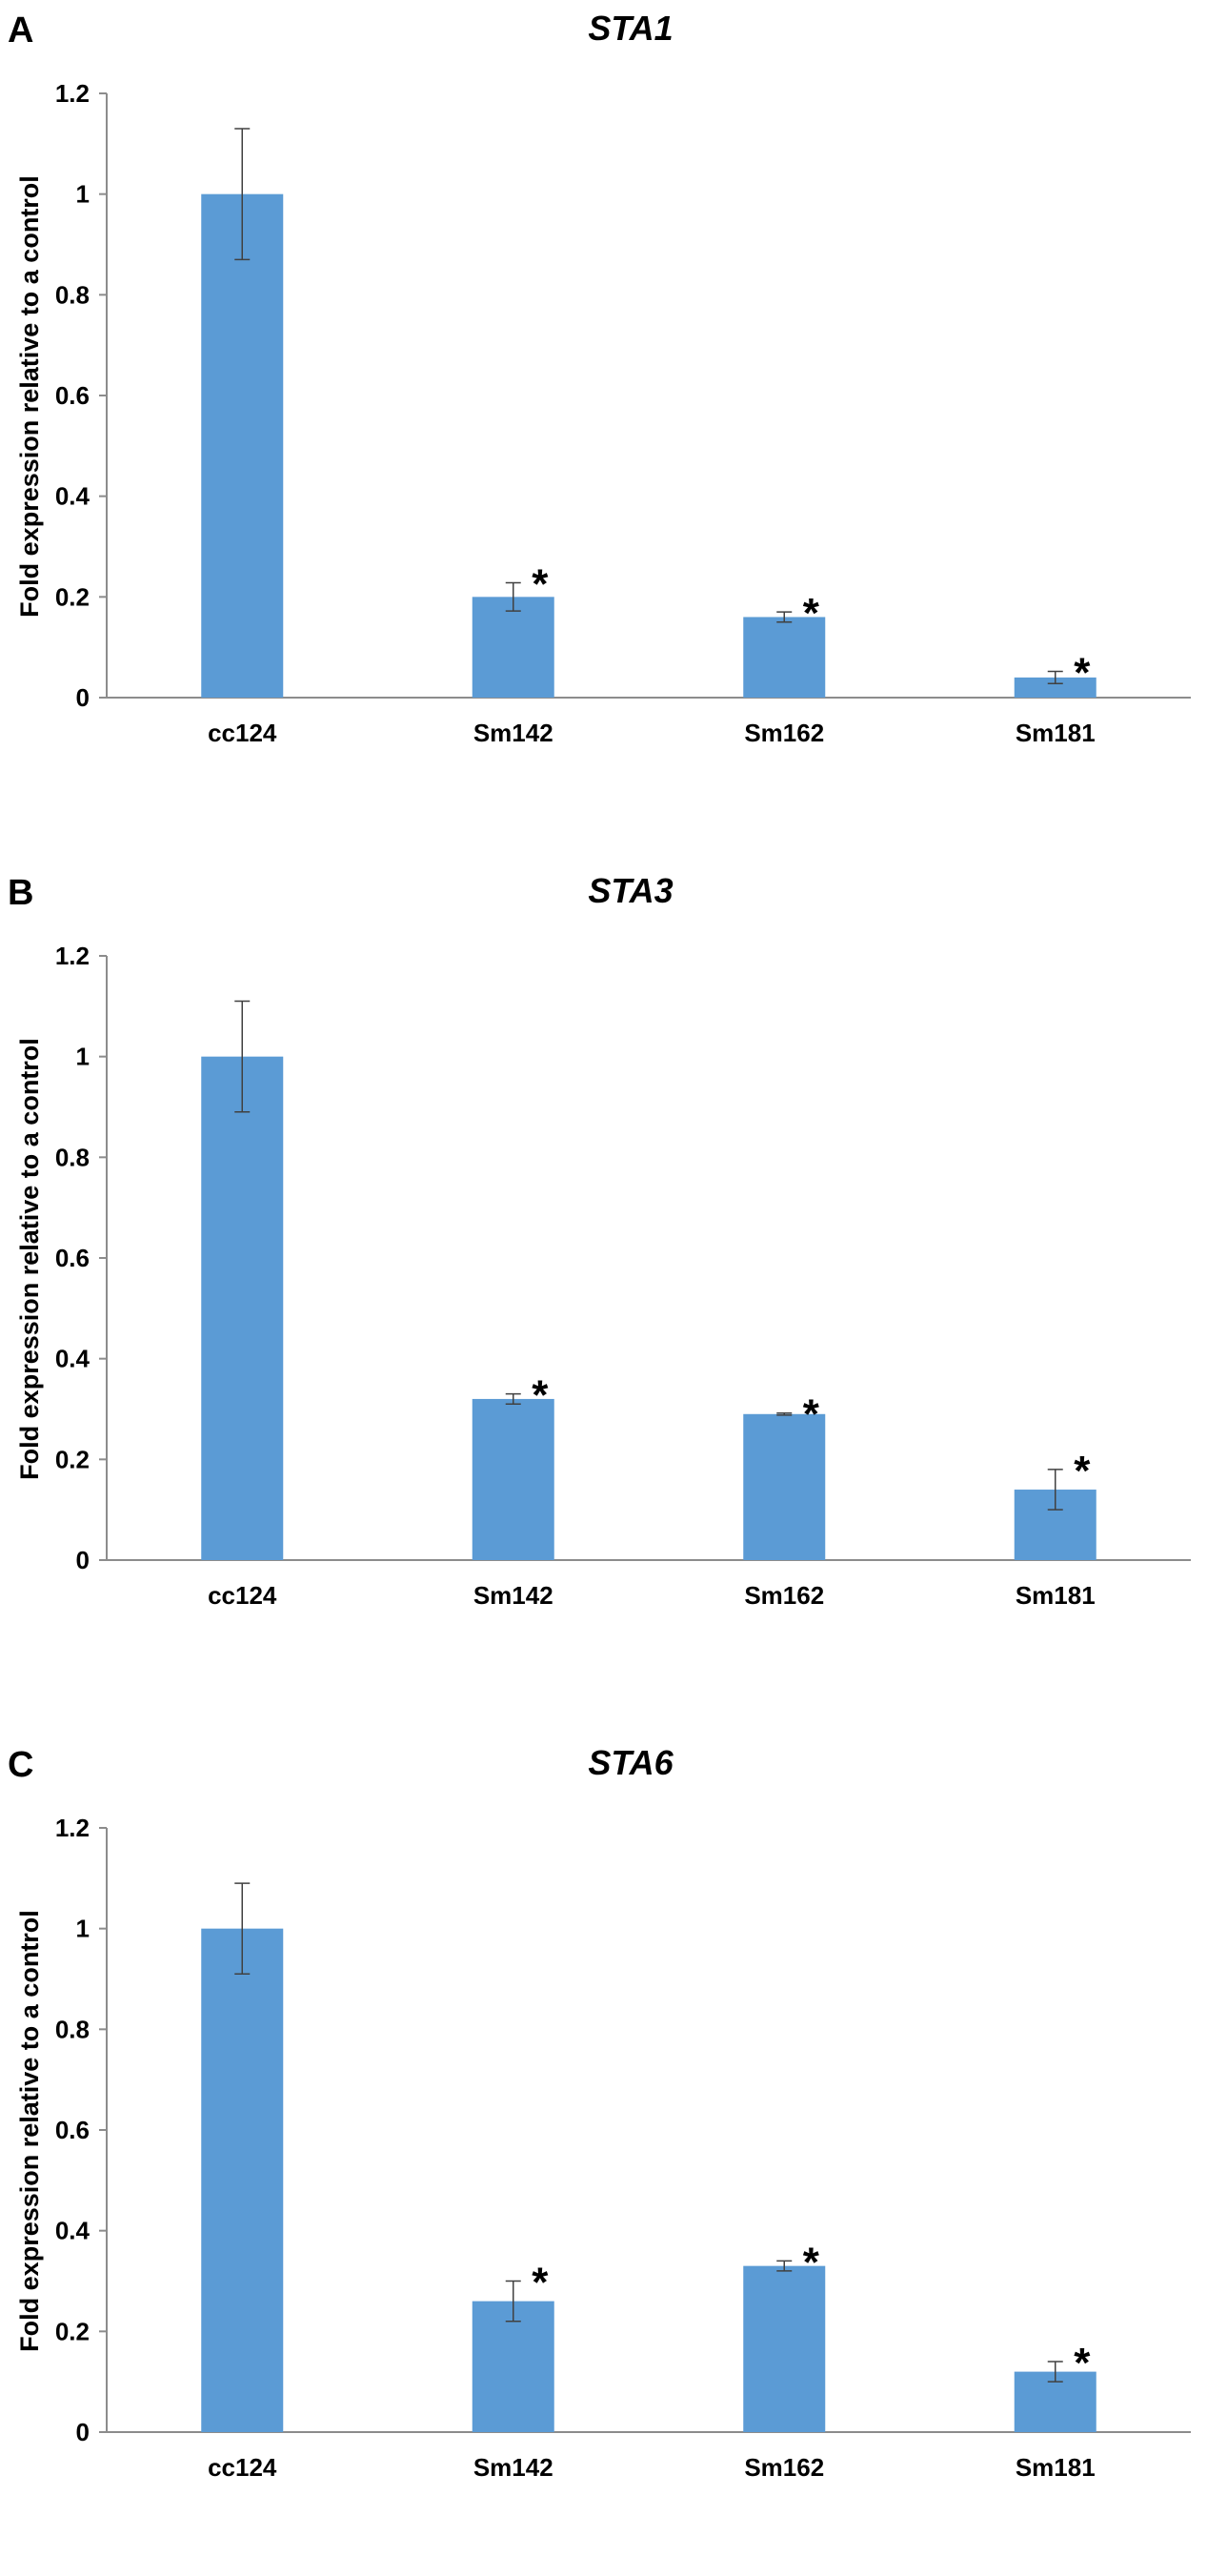  What do you see at coordinates (630, 890) in the screenshot?
I see `chart-title: STA3` at bounding box center [630, 890].